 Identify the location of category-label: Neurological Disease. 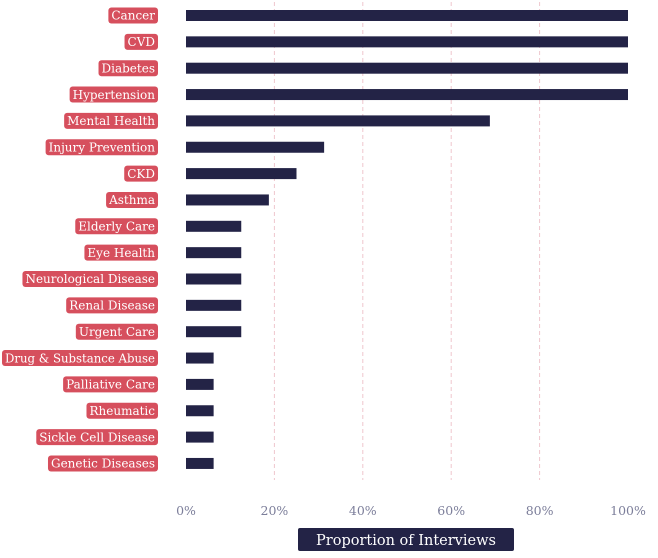
(90, 279).